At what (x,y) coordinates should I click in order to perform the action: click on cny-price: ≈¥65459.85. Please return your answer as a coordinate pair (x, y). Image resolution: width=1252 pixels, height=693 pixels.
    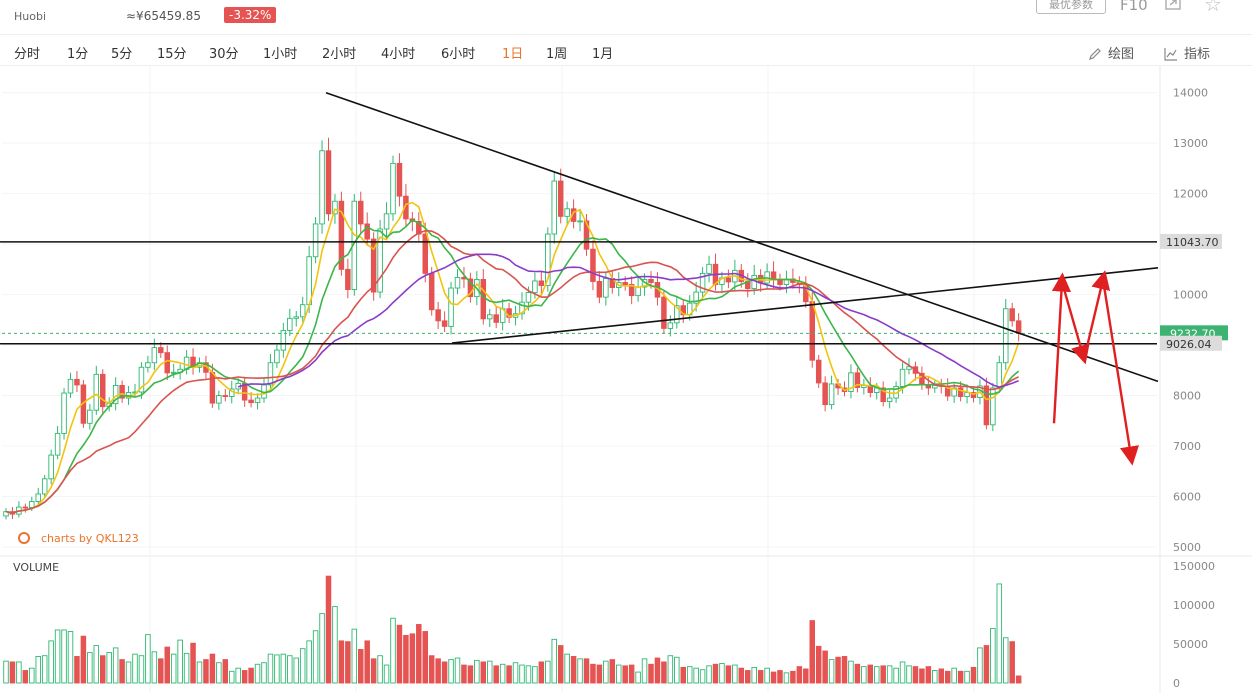
    Looking at the image, I should click on (163, 16).